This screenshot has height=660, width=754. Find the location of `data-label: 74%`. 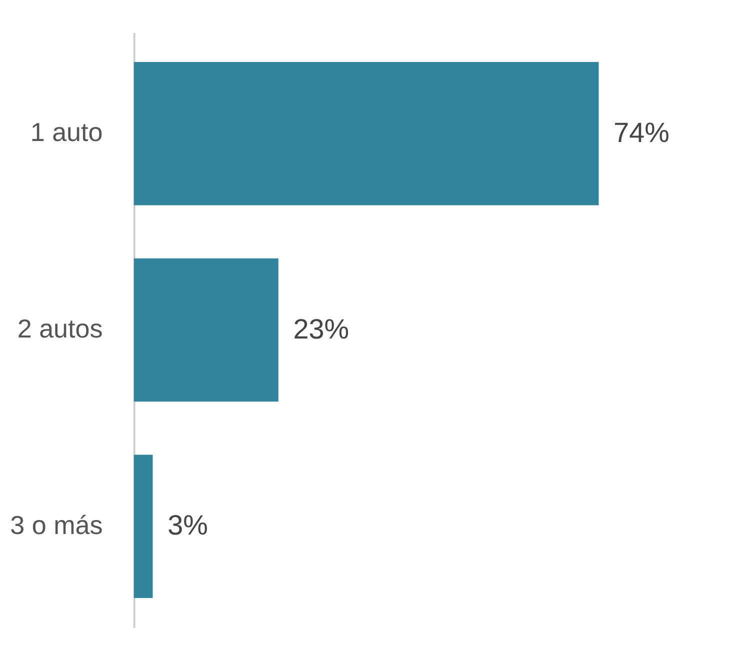

data-label: 74% is located at coordinates (642, 132).